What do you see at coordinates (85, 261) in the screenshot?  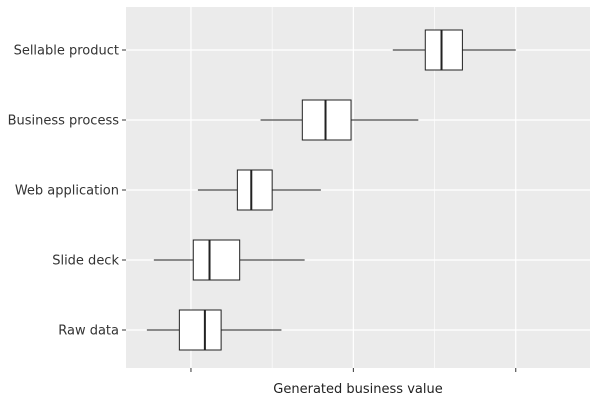 I see `category-label: Slide deck` at bounding box center [85, 261].